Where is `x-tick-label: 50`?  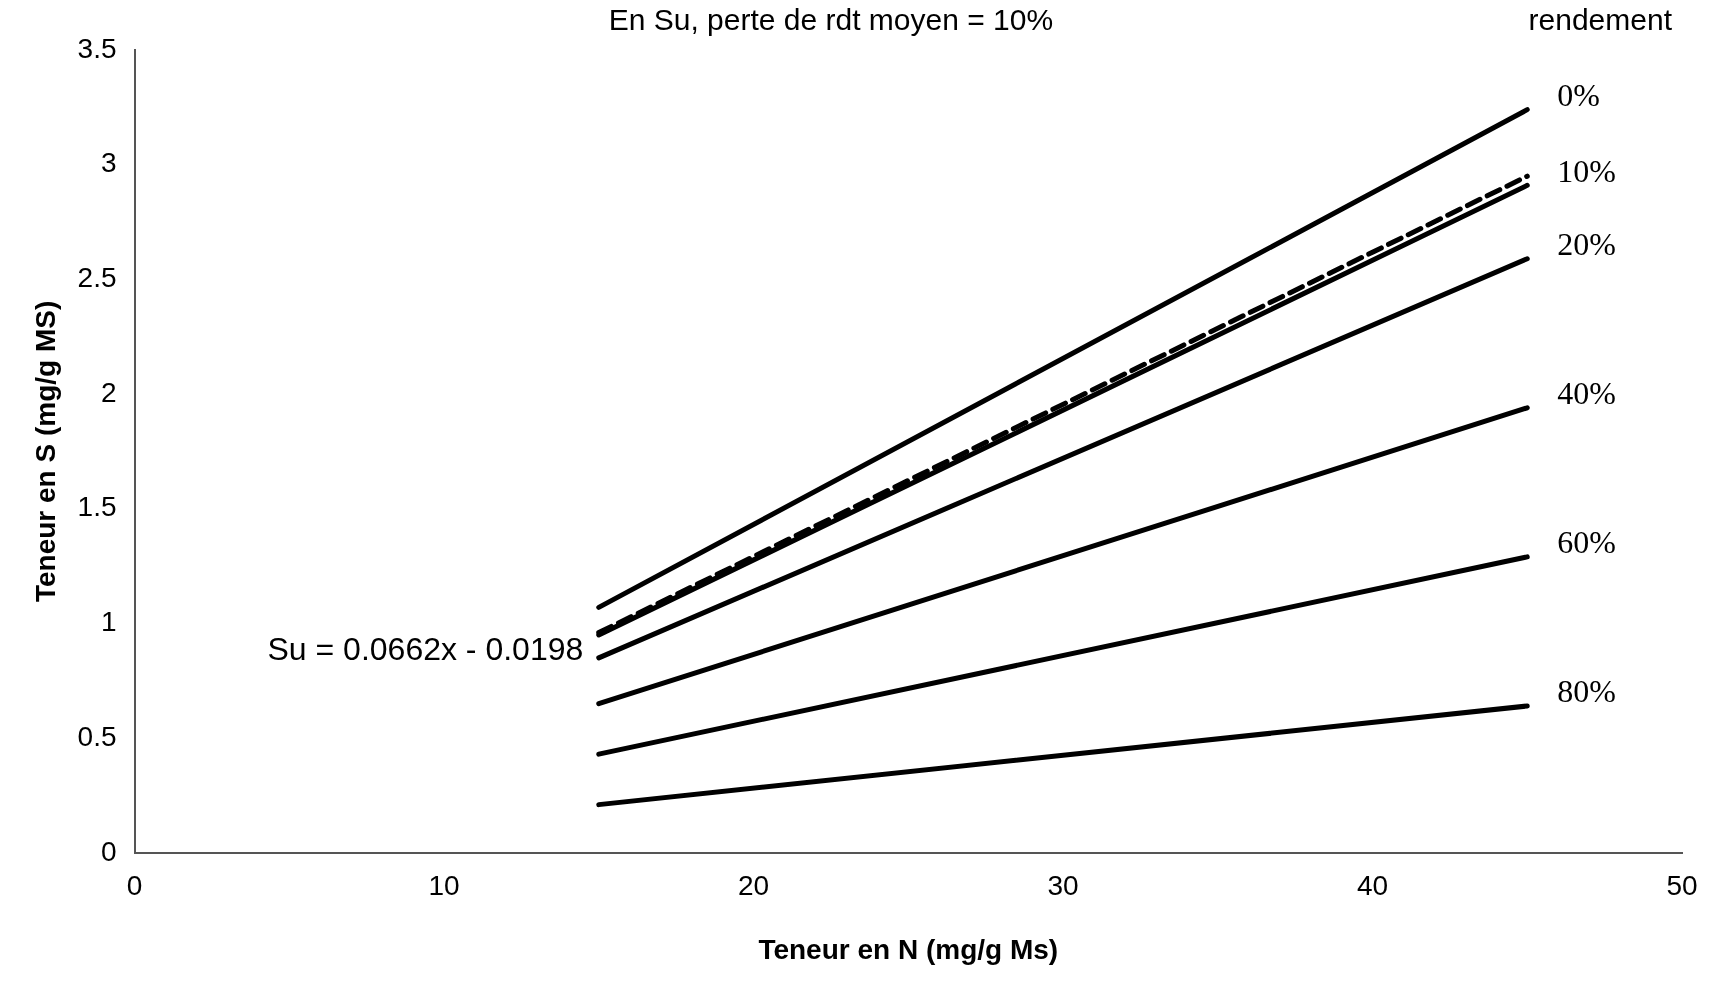
x-tick-label: 50 is located at coordinates (1682, 886).